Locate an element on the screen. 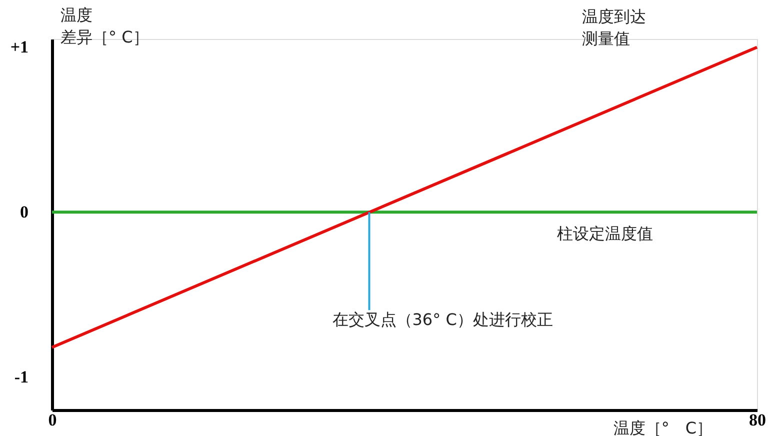 The image size is (776, 436). annotation: 在交叉点（36° C）处进行校正 is located at coordinates (442, 320).